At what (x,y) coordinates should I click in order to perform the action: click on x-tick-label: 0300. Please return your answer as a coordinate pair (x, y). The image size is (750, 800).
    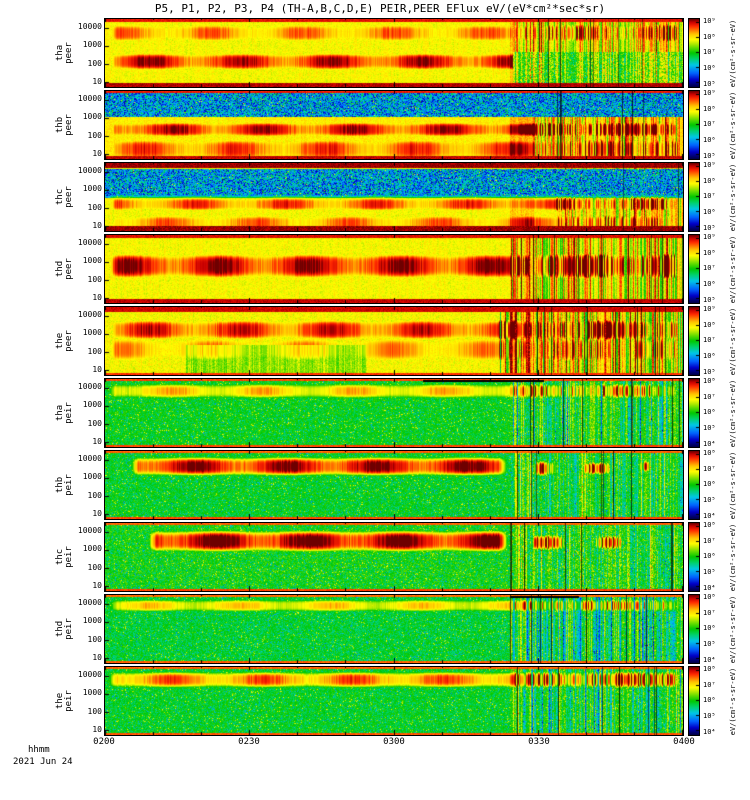
    Looking at the image, I should click on (394, 742).